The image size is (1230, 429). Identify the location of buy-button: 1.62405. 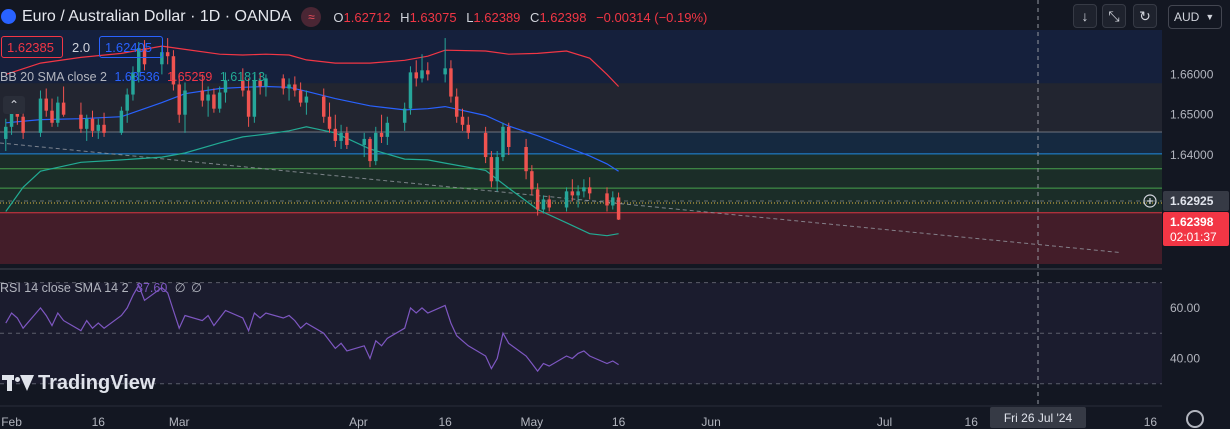
(131, 47).